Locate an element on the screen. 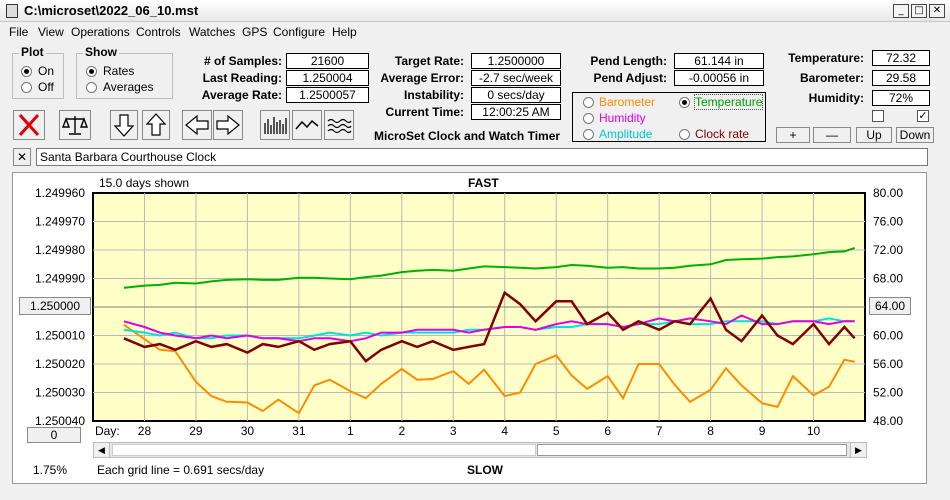 This screenshot has width=950, height=500. barometer-label: Barometer: is located at coordinates (831, 78).